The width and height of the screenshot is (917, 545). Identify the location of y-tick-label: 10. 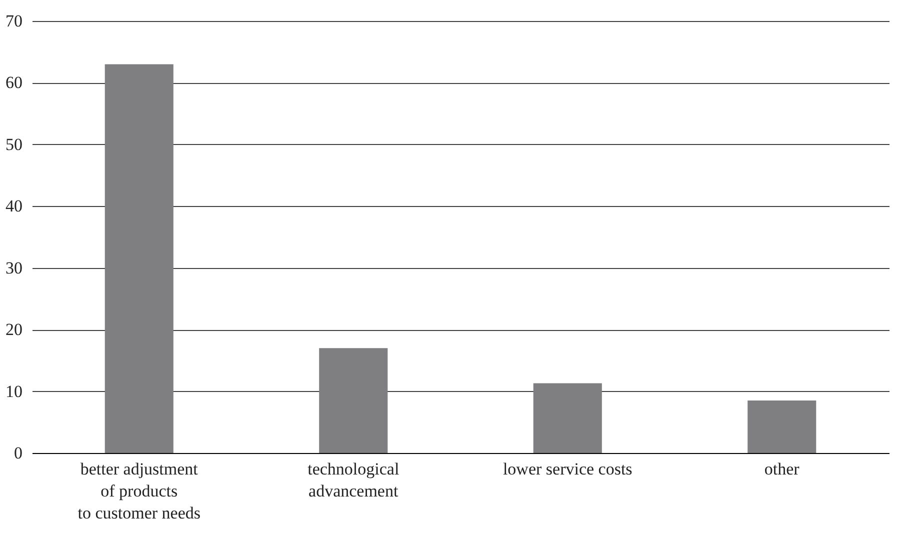
(14, 391).